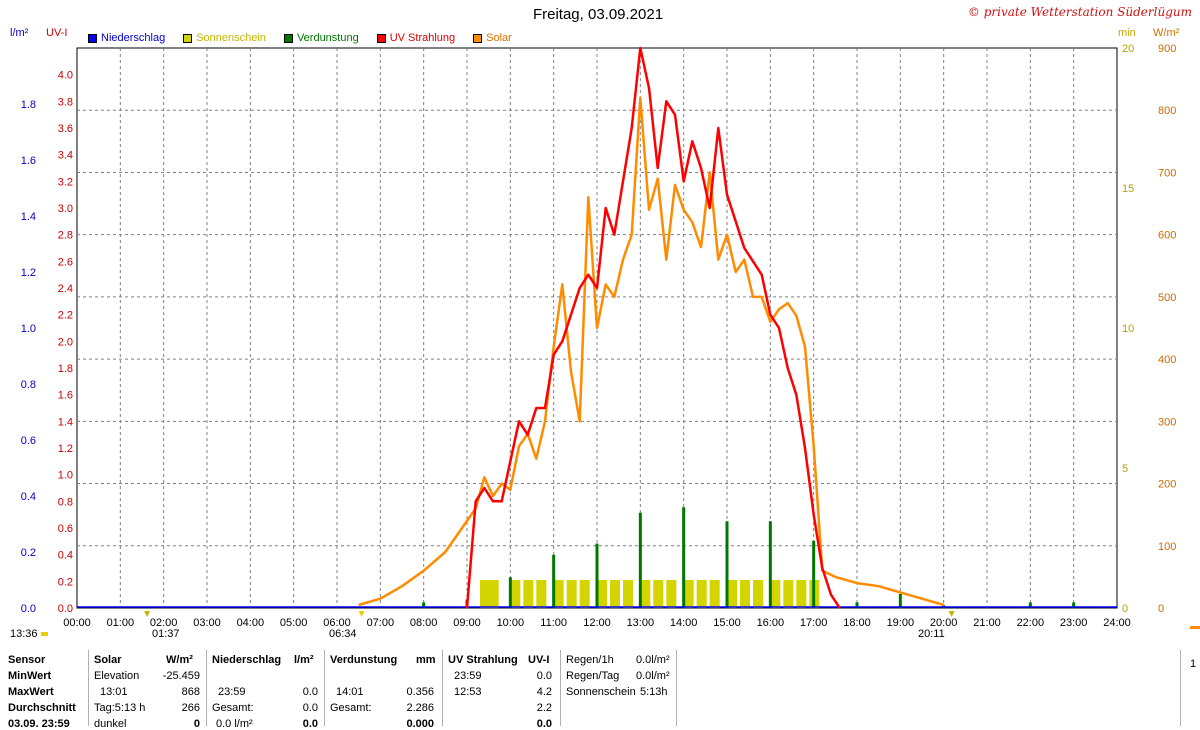 This screenshot has height=730, width=1200. I want to click on uv-unit: UV-I, so click(539, 660).